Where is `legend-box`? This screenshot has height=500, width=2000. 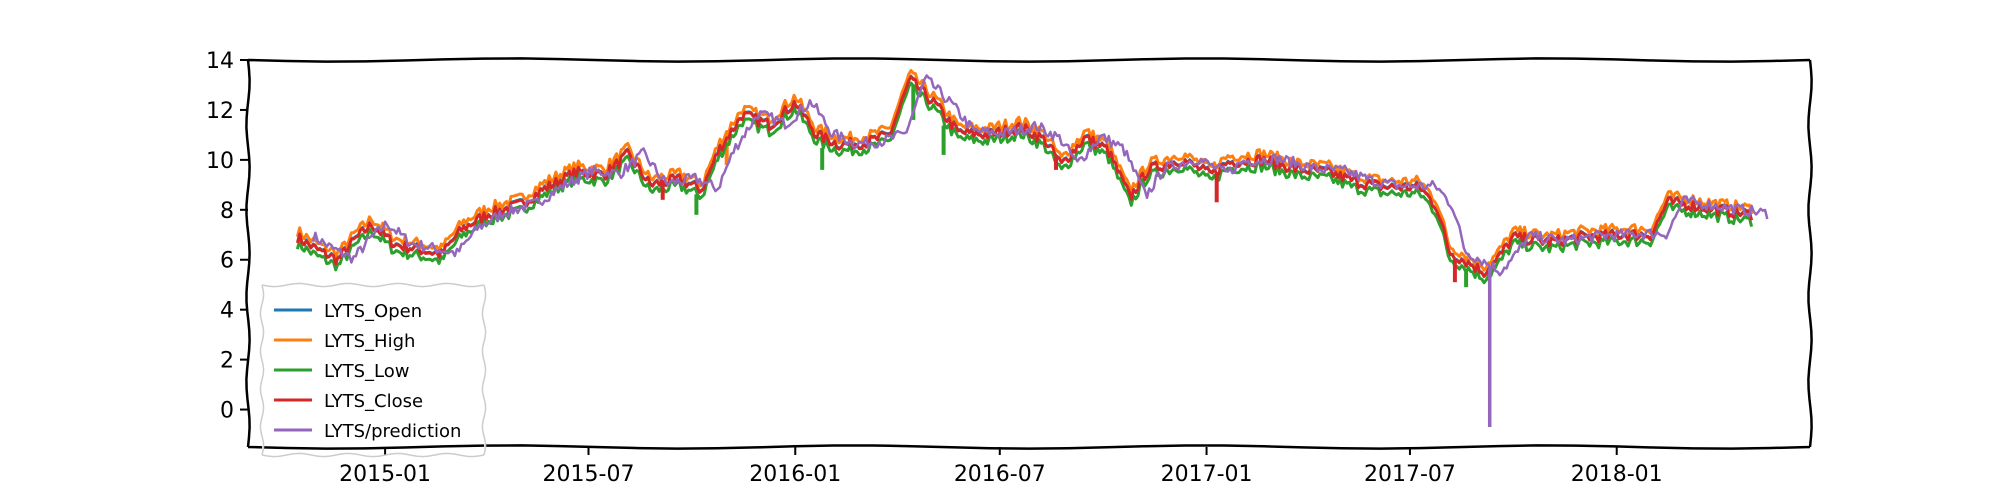
legend-box is located at coordinates (373, 370).